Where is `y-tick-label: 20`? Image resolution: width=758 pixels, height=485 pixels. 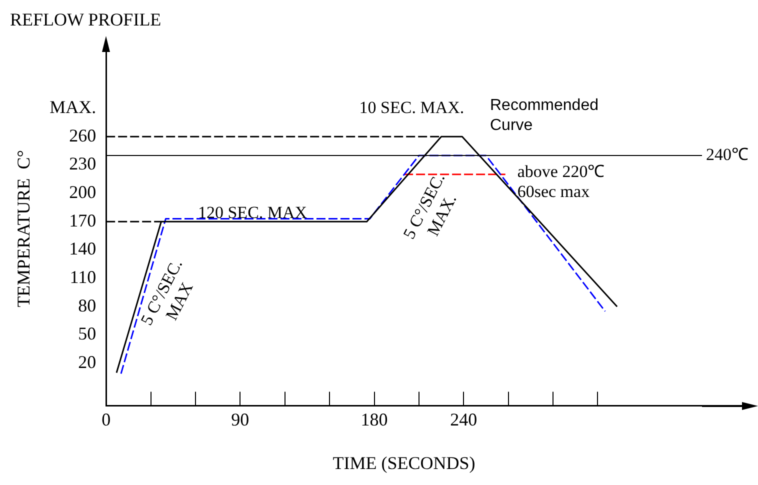 y-tick-label: 20 is located at coordinates (87, 362).